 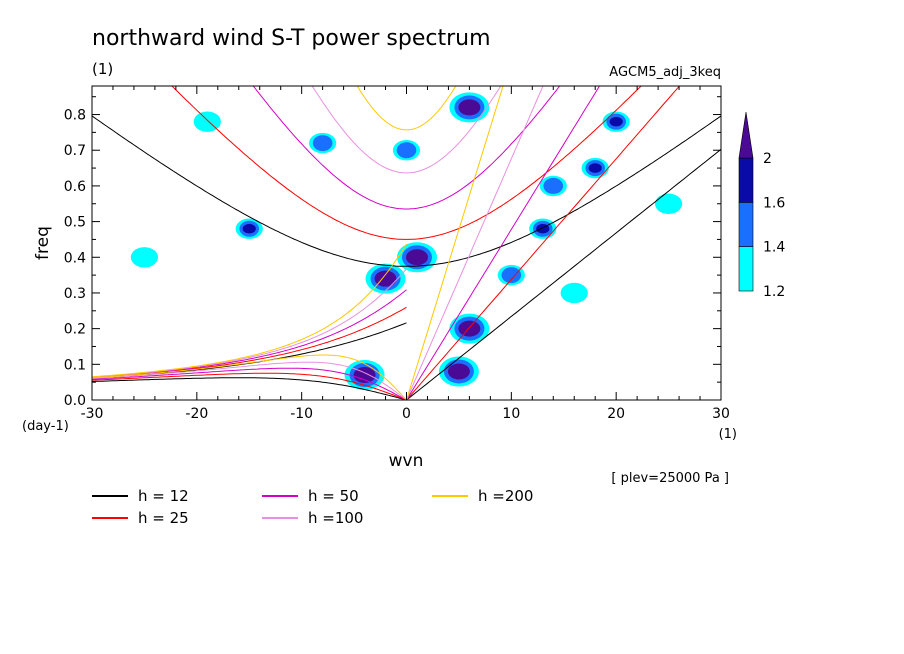 What do you see at coordinates (291, 38) in the screenshot?
I see `chart-title: northward wind S-T power spectrum` at bounding box center [291, 38].